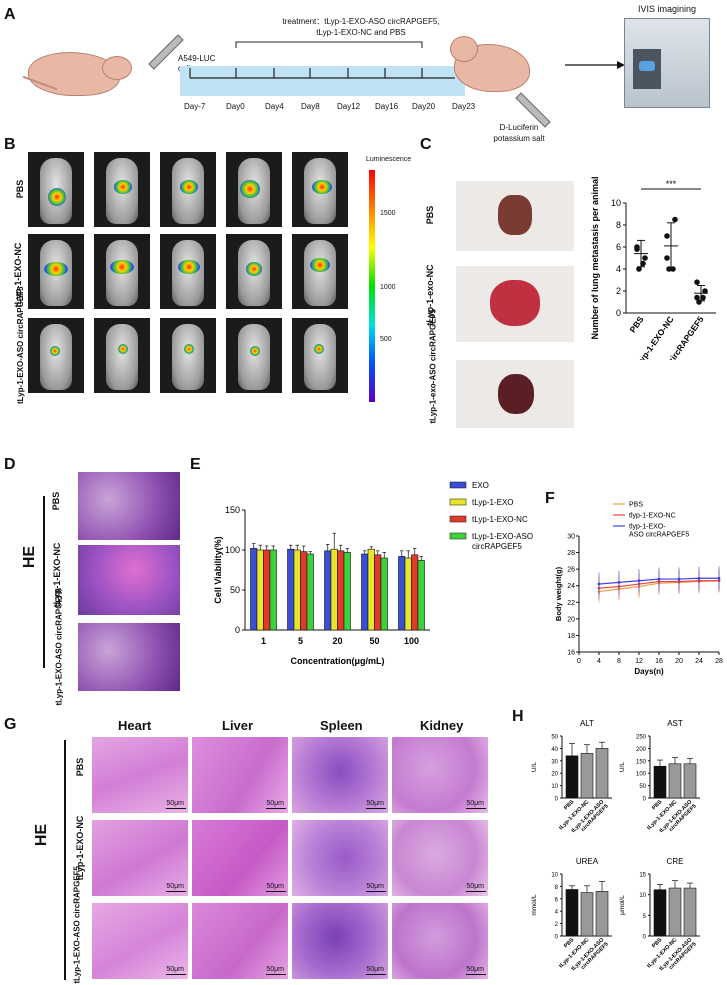 This screenshot has width=727, height=985. I want to click on c-row-label-aso: tLyp-1-exo-ASO circRAPGEF5, so click(433, 366).